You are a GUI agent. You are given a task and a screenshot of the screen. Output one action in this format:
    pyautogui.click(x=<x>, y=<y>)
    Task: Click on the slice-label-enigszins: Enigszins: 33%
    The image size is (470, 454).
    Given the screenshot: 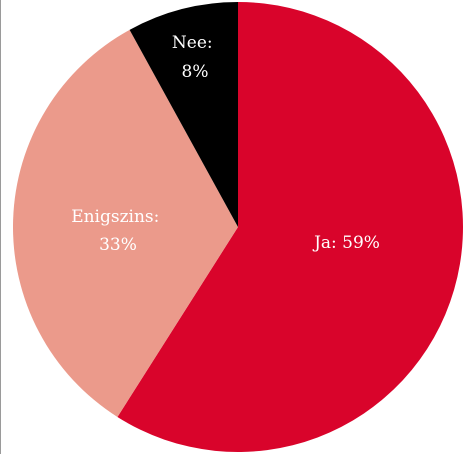 What is the action you would take?
    pyautogui.click(x=118, y=231)
    